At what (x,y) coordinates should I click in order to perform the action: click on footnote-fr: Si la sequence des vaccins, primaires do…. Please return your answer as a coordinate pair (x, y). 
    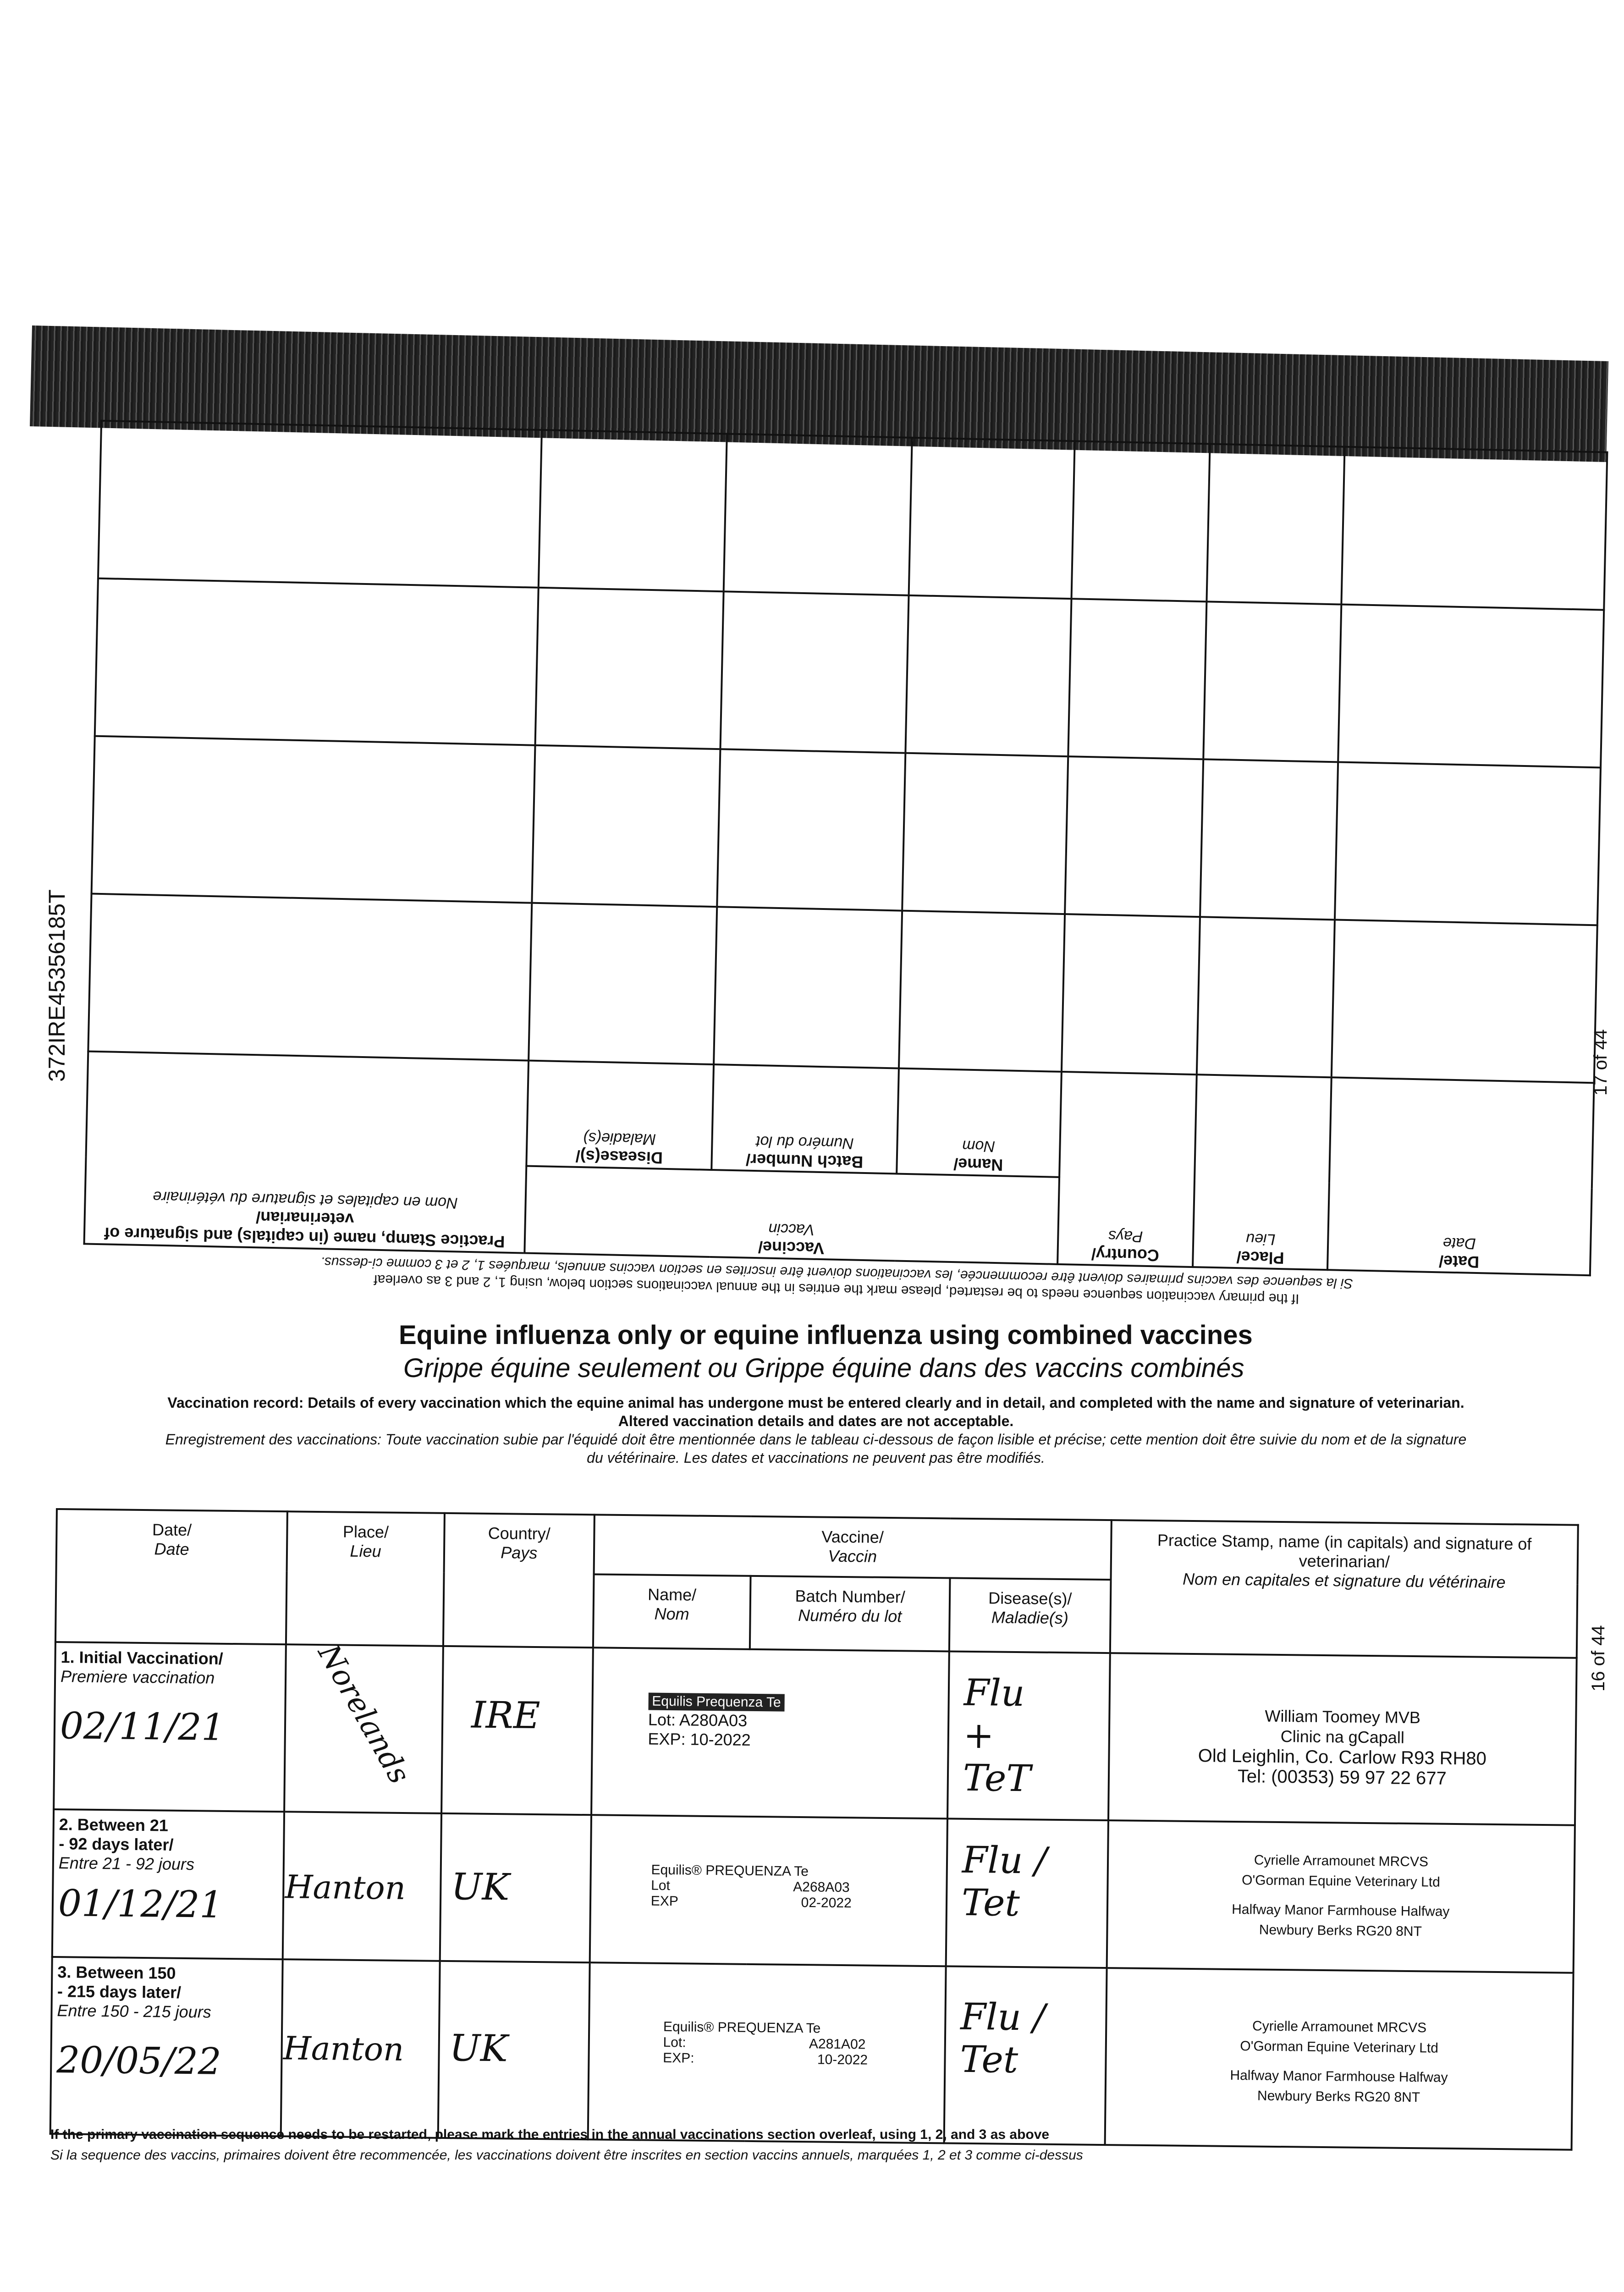
    Looking at the image, I should click on (566, 2155).